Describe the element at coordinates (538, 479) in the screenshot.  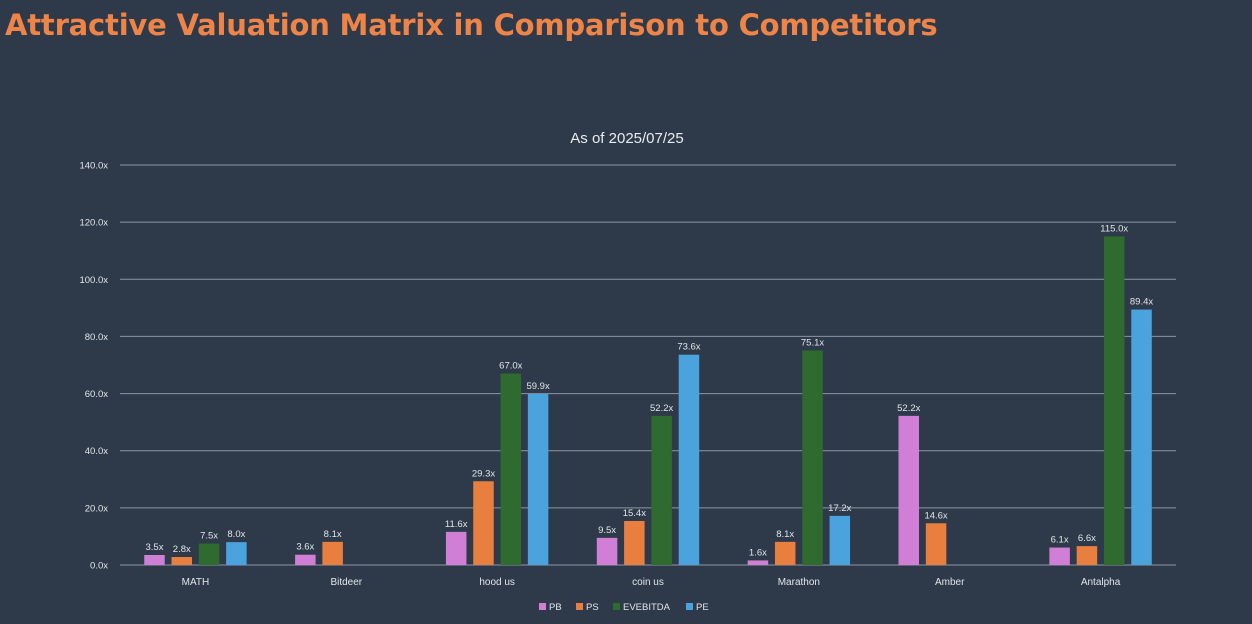
I see `bar-pe-hood-us` at that location.